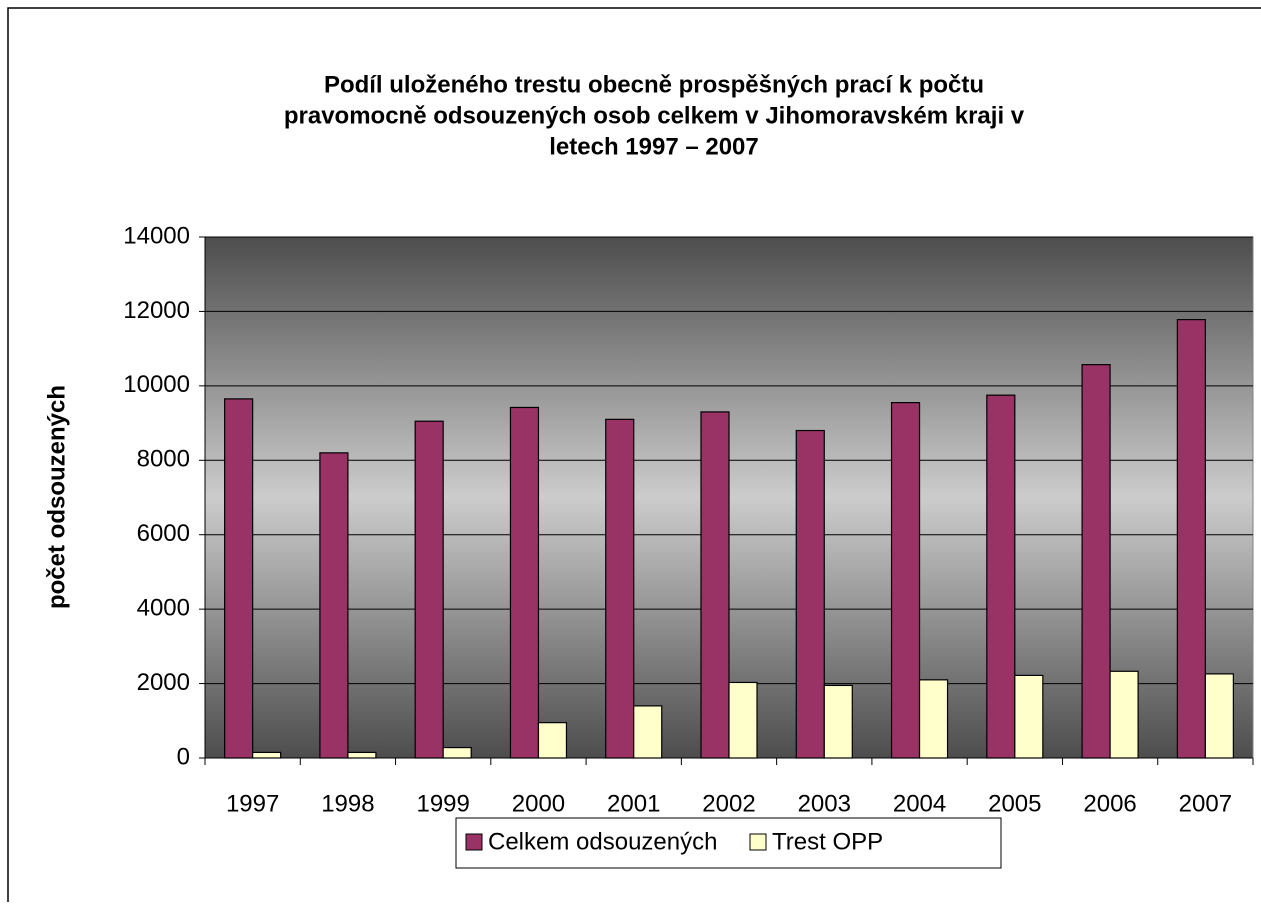 The image size is (1261, 907). What do you see at coordinates (163, 682) in the screenshot?
I see `y-tick-label: 2000` at bounding box center [163, 682].